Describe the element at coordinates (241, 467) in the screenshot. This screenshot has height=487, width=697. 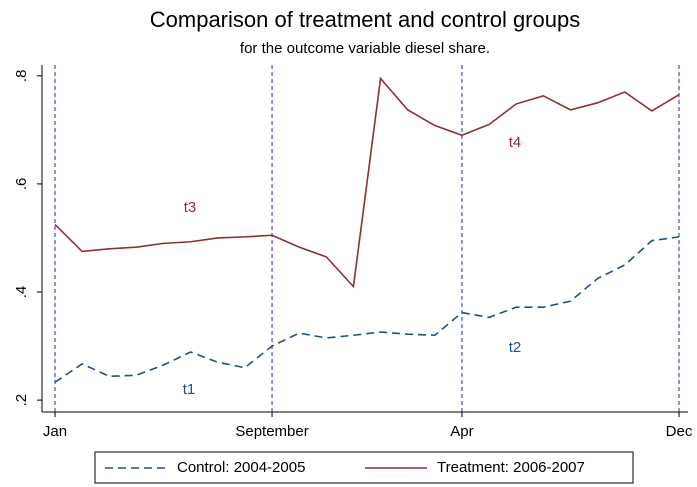
I see `legend-label: Control: 2004-2005` at that location.